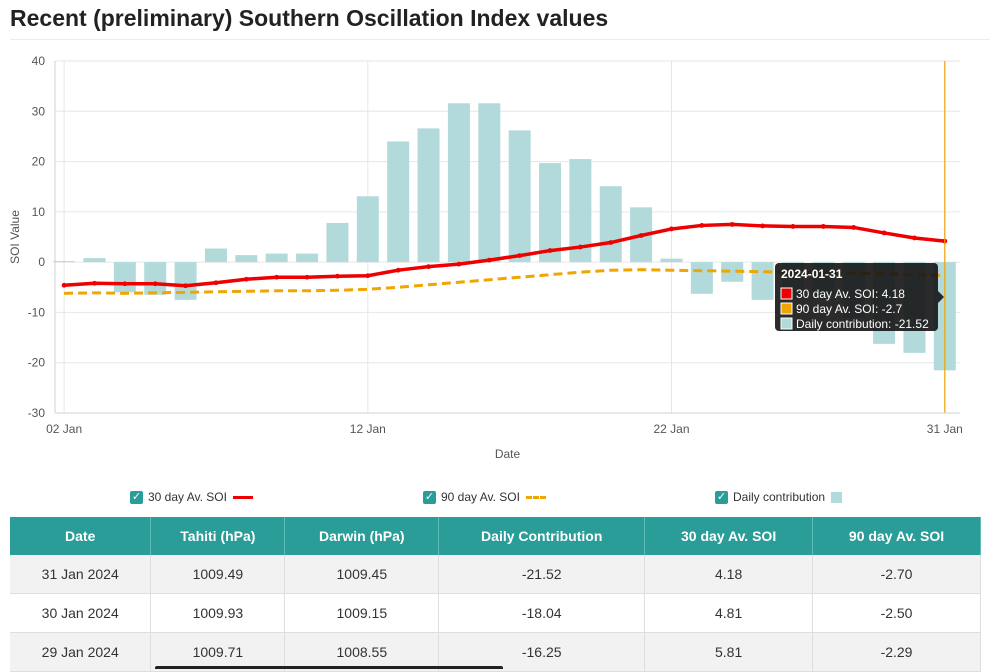 This screenshot has width=1000, height=672. Describe the element at coordinates (39, 61) in the screenshot. I see `y-tick-label: 40` at that location.